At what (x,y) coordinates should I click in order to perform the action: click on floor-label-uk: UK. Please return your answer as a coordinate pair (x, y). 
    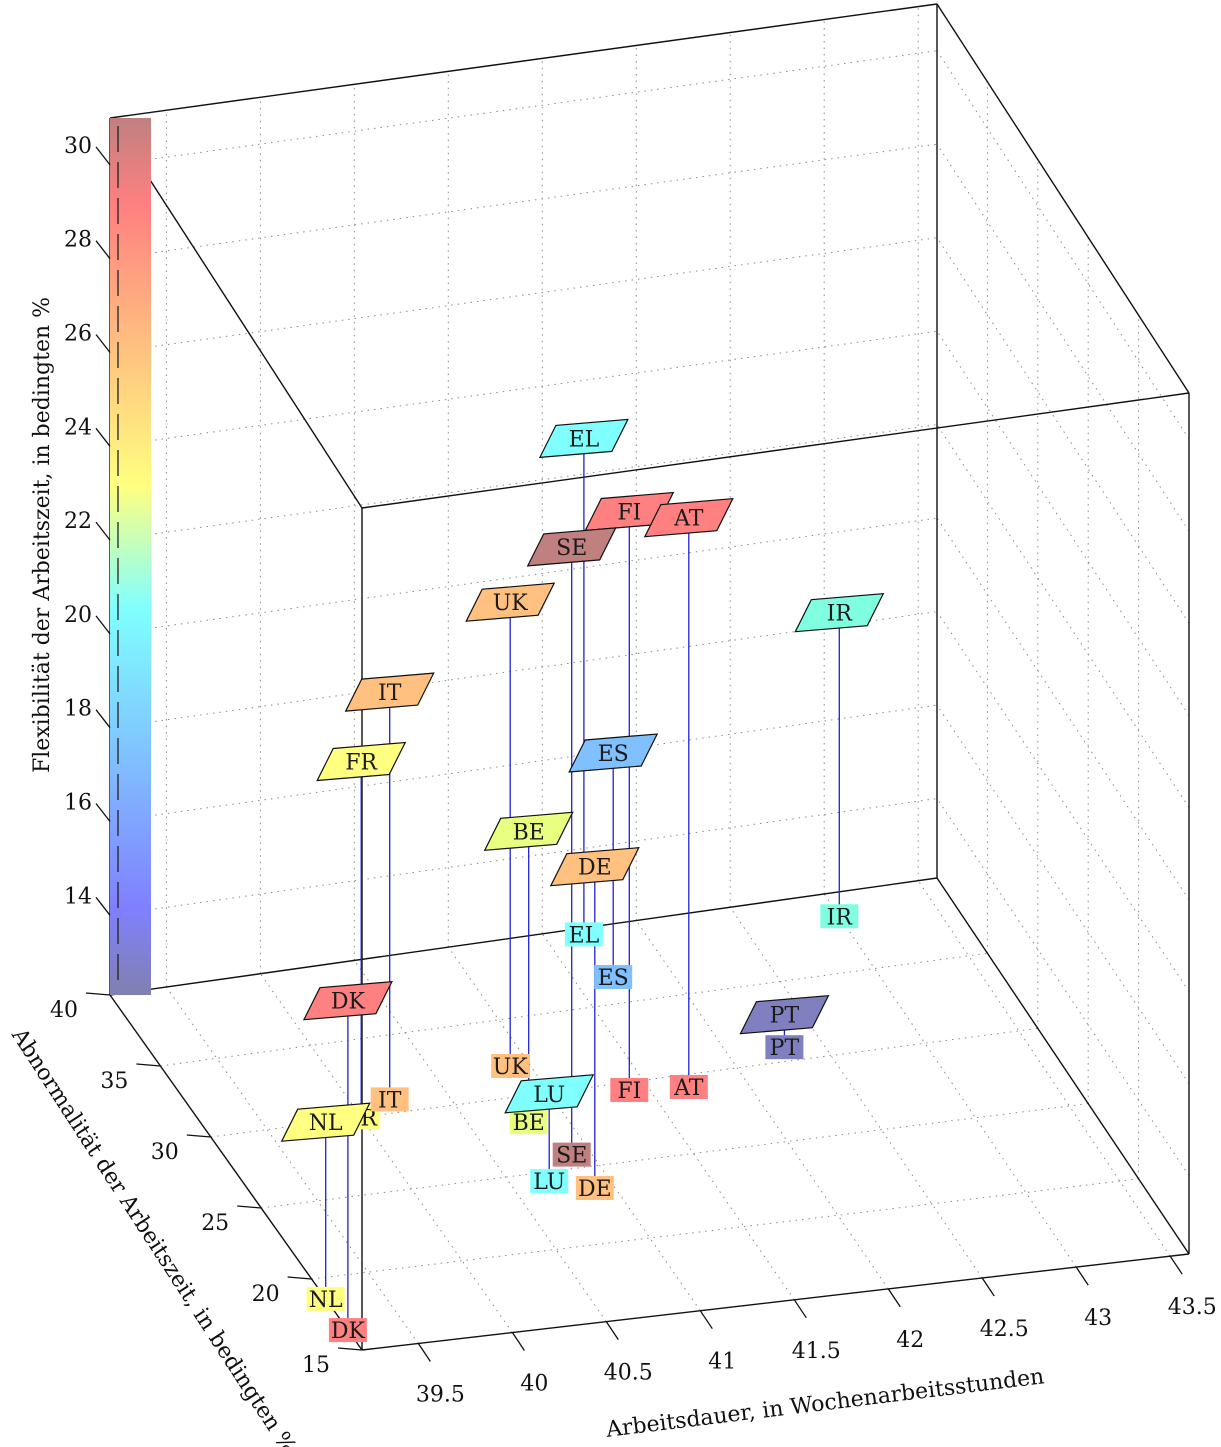
    Looking at the image, I should click on (510, 1067).